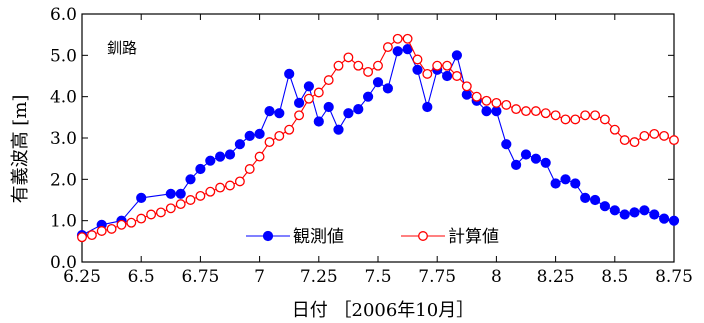 This screenshot has width=704, height=323. Describe the element at coordinates (20, 149) in the screenshot. I see `y-axis-title: 有義波高 [m]` at that location.